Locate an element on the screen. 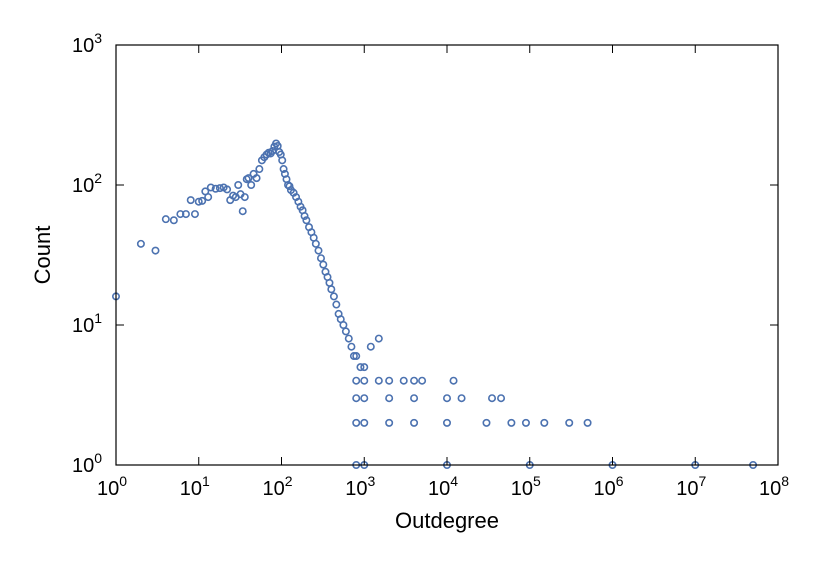  x-tick-label: 10² is located at coordinates (277, 486).